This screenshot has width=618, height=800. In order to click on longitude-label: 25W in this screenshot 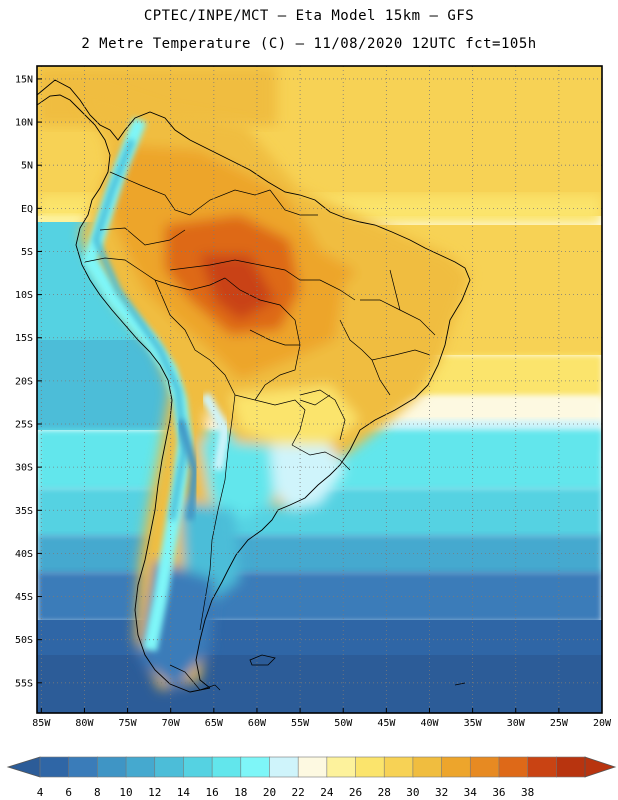, I will do `click(559, 723)`.